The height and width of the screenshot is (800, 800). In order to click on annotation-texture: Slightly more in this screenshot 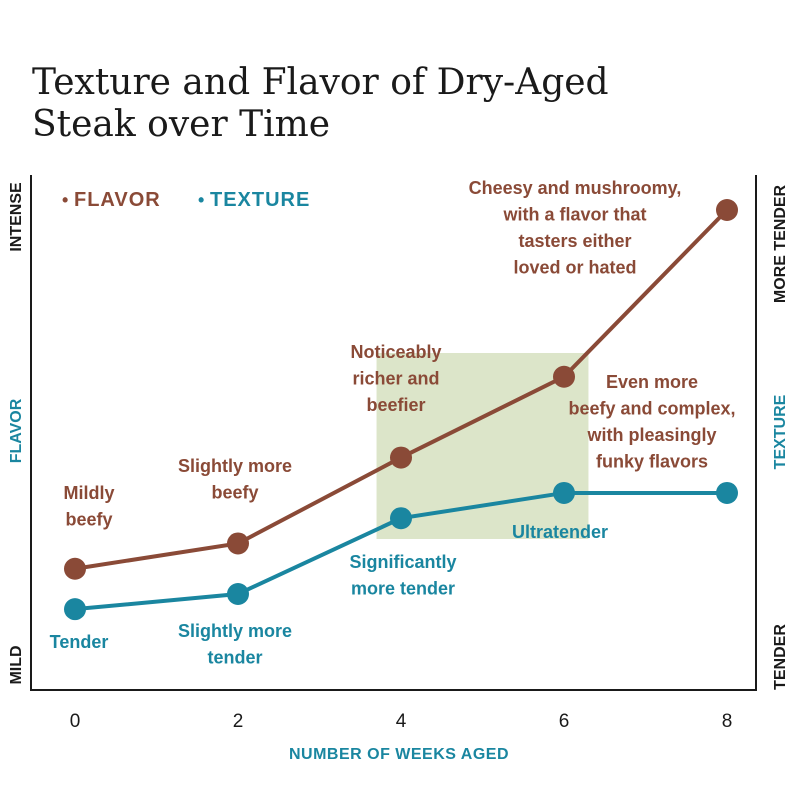, I will do `click(235, 631)`.